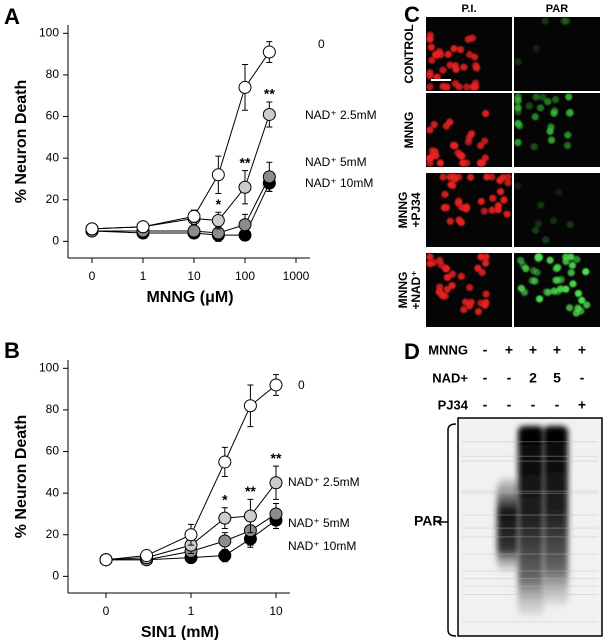 Image resolution: width=605 pixels, height=640 pixels. What do you see at coordinates (412, 351) in the screenshot?
I see `panel-label: D` at bounding box center [412, 351].